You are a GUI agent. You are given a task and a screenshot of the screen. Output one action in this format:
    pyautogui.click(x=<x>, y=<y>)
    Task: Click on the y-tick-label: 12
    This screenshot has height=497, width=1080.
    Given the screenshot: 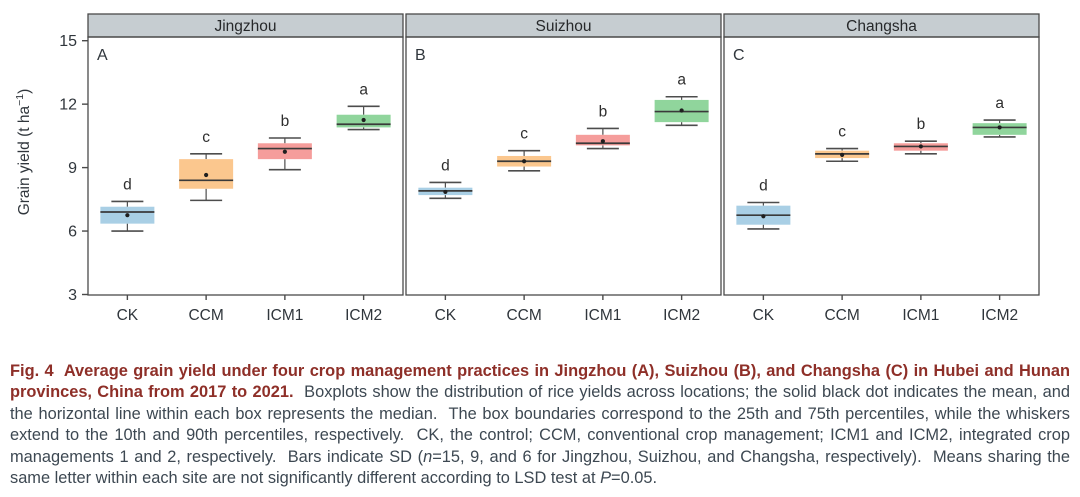 What is the action you would take?
    pyautogui.click(x=68, y=105)
    